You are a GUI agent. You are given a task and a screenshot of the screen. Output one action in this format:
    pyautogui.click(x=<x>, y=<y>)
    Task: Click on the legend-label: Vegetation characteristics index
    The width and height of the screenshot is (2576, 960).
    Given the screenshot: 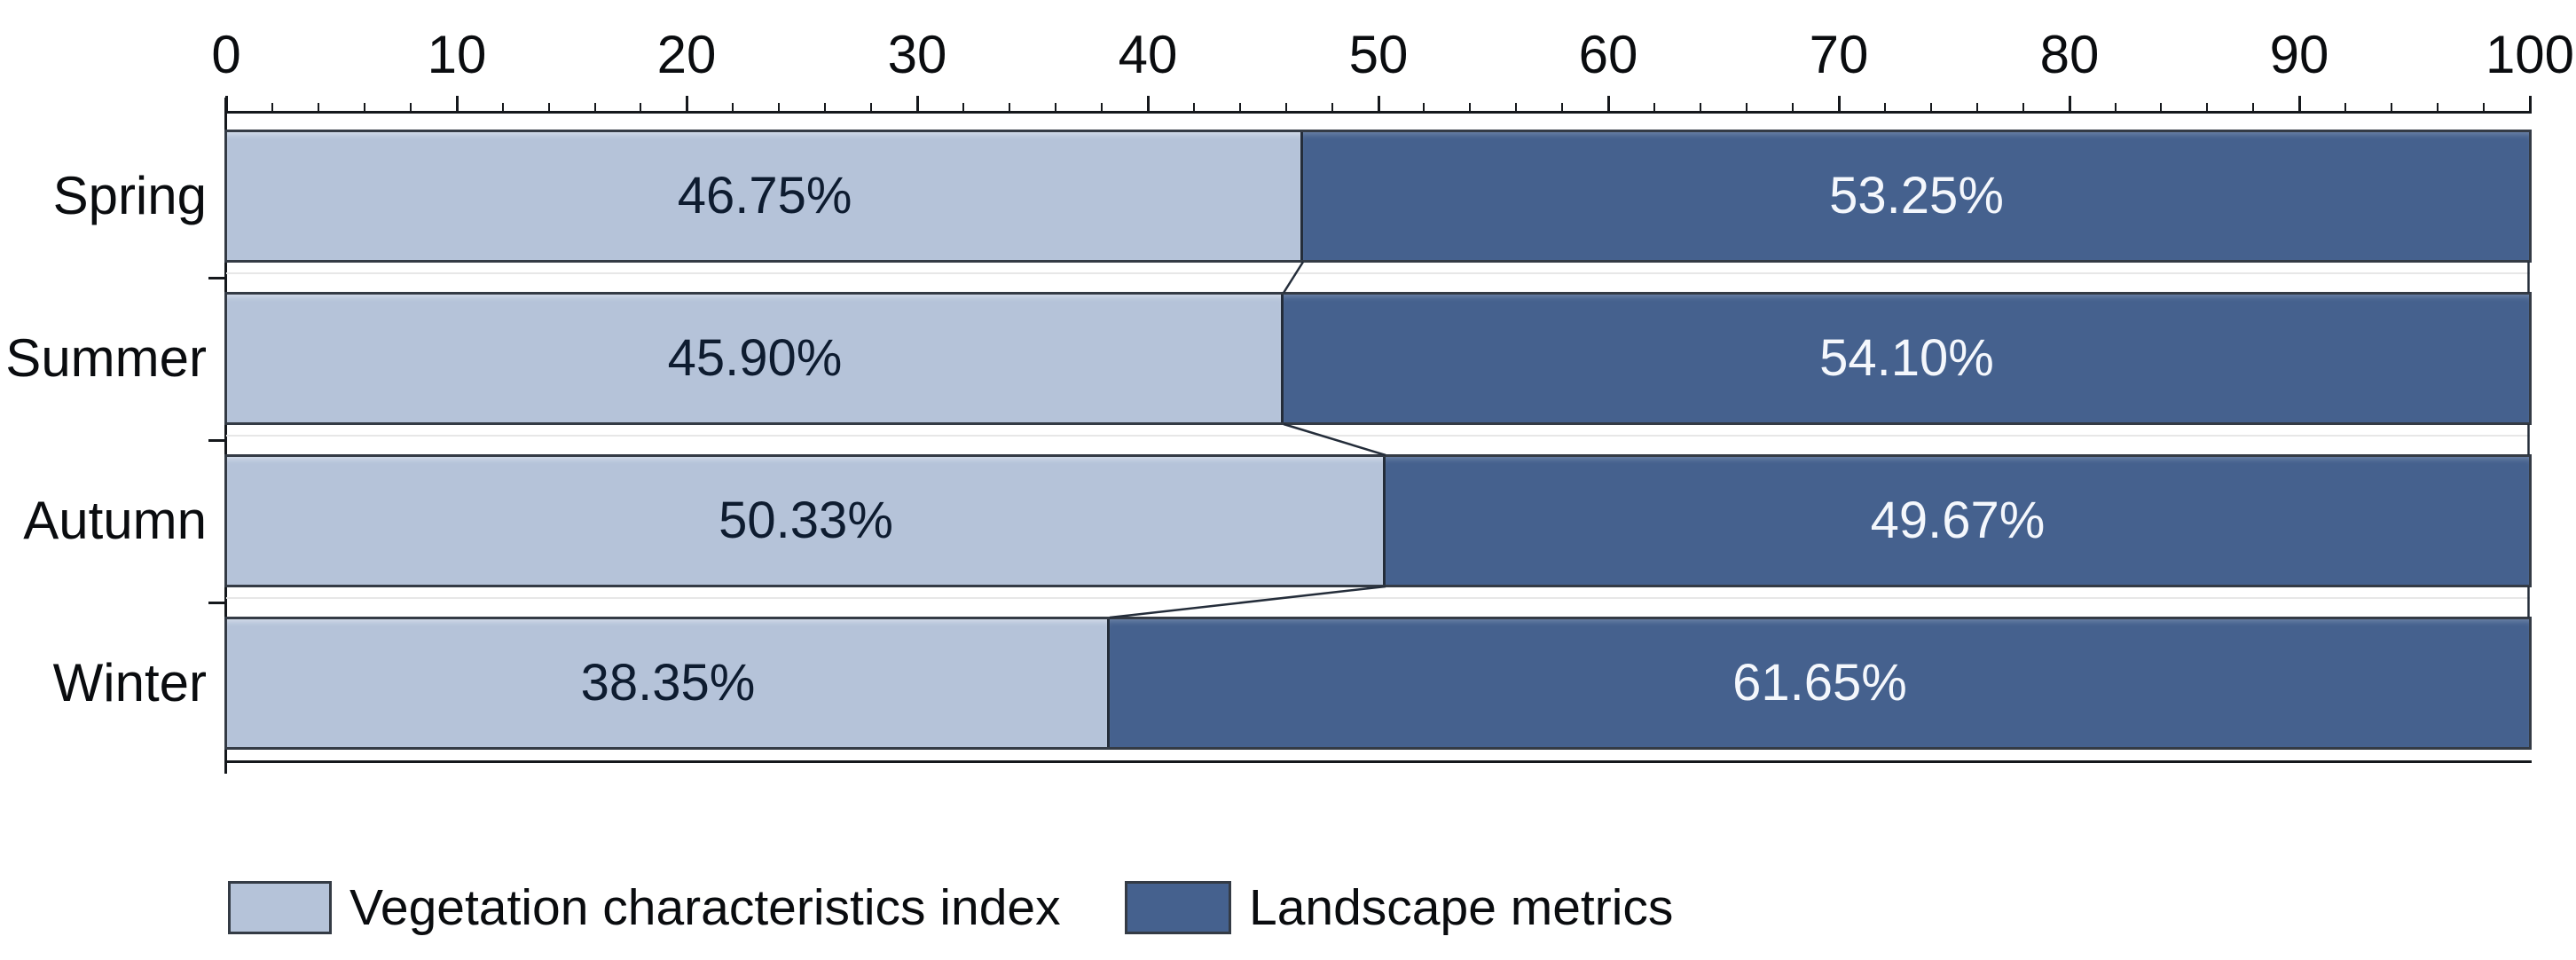 What is the action you would take?
    pyautogui.click(x=705, y=908)
    